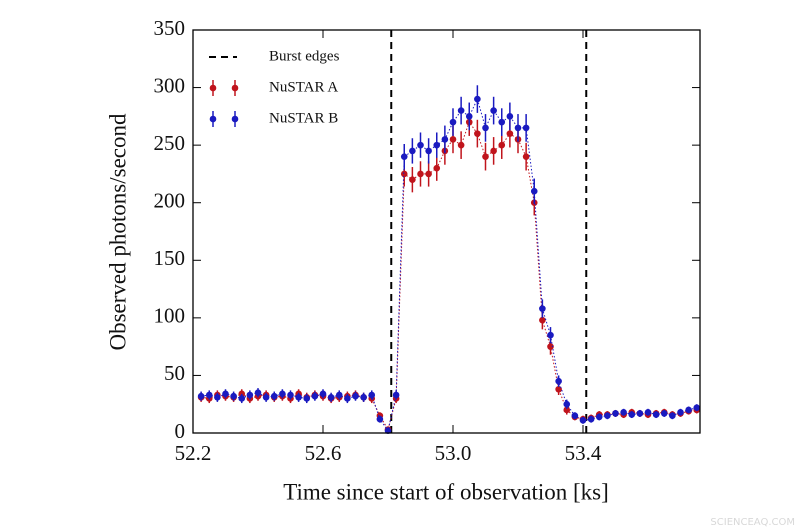  Describe the element at coordinates (303, 118) in the screenshot. I see `legend-label: NuSTAR B` at that location.